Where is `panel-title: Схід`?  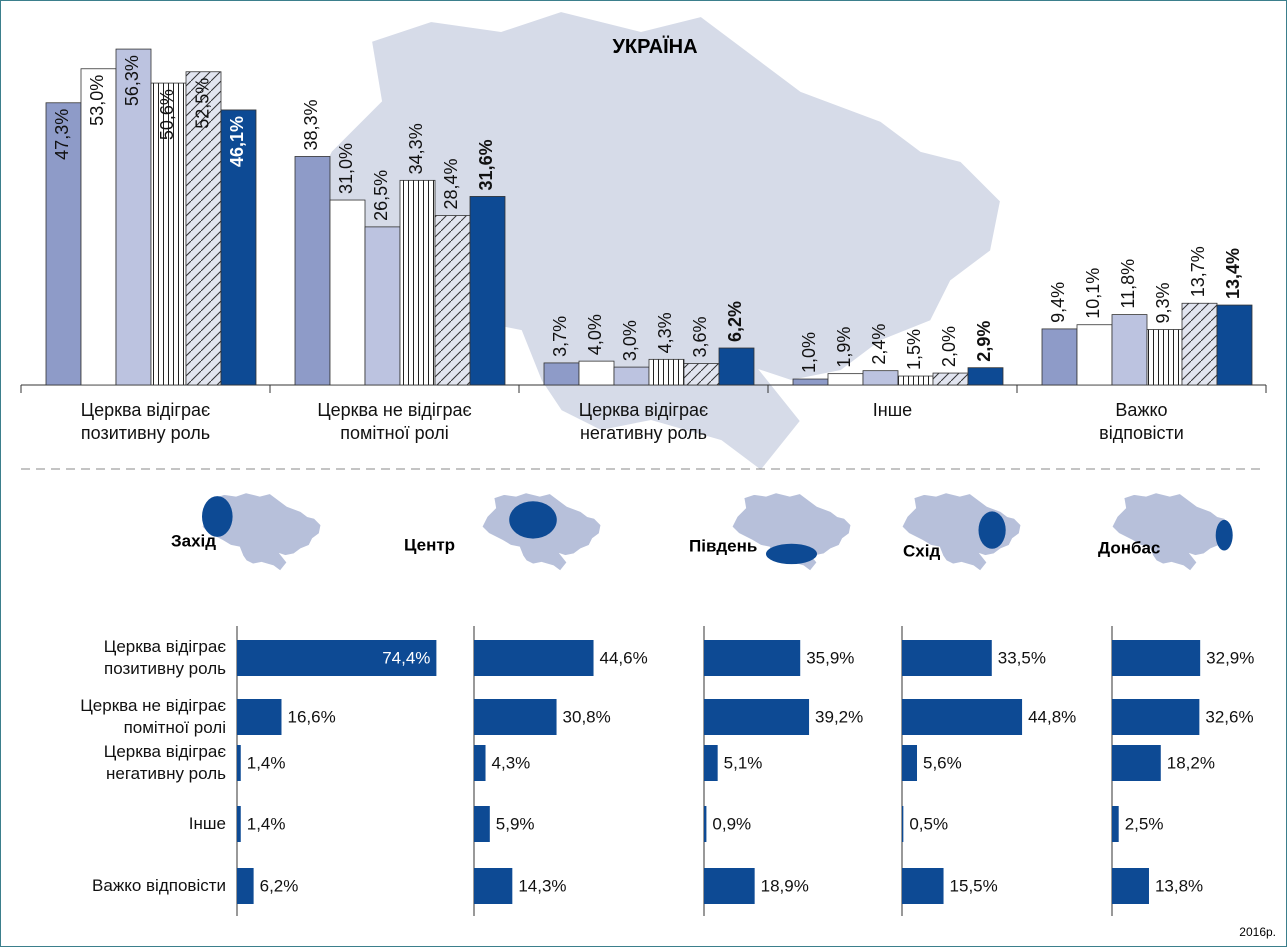 panel-title: Схід is located at coordinates (921, 550).